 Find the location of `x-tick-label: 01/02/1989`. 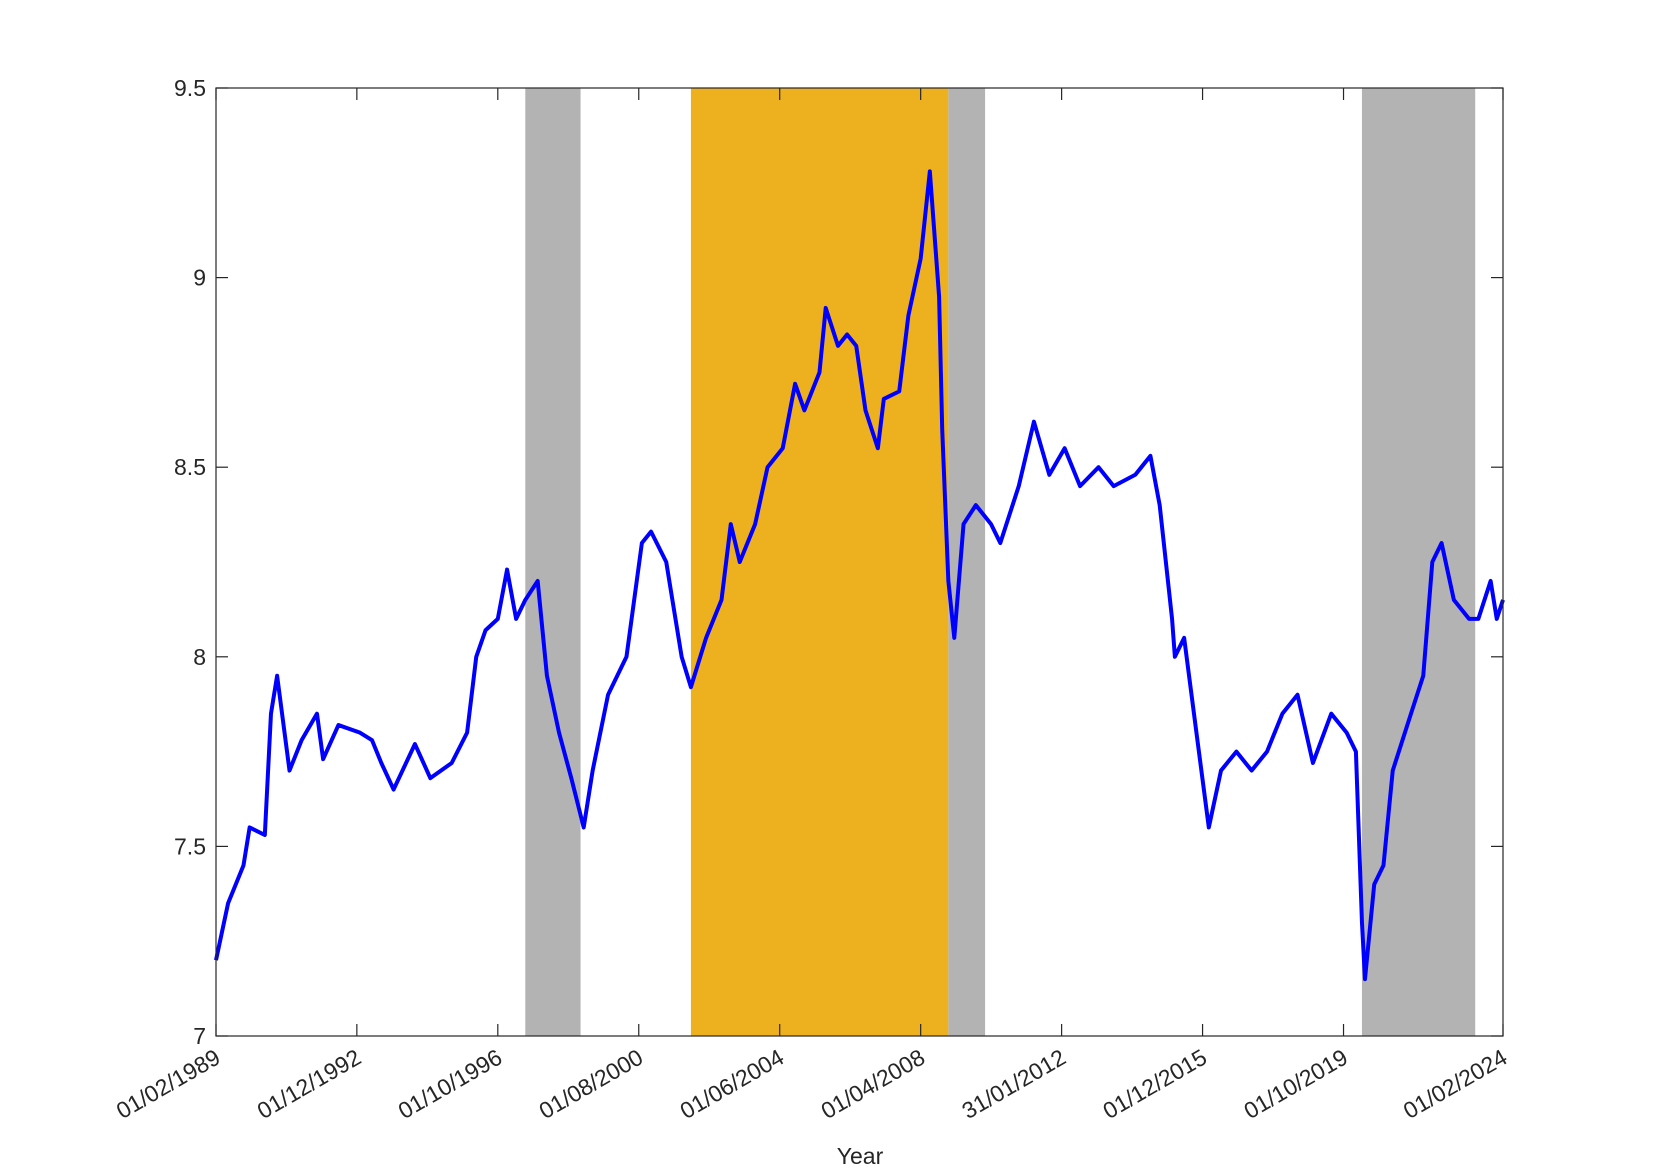

x-tick-label: 01/02/1989 is located at coordinates (168, 1084).